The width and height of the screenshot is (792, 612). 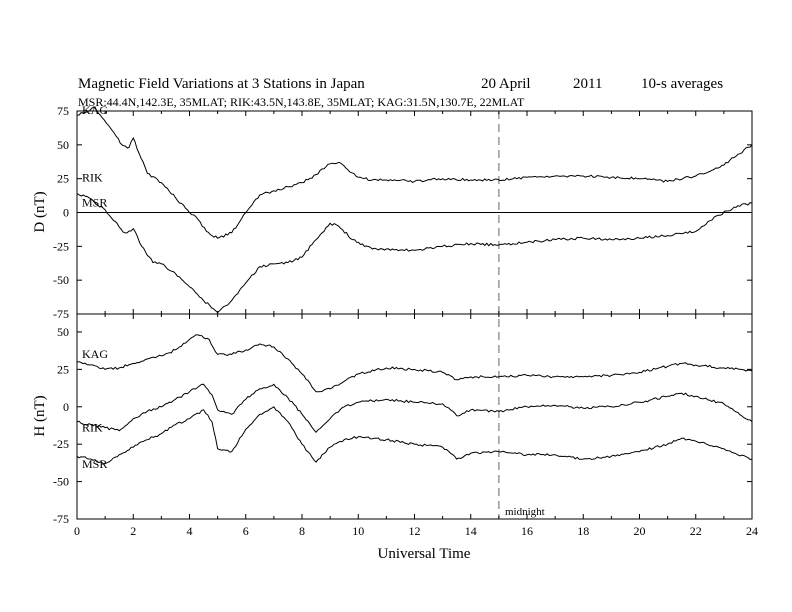 I want to click on series-labels: KAG RIK KAG RIK MSR MSR, so click(x=95, y=287).